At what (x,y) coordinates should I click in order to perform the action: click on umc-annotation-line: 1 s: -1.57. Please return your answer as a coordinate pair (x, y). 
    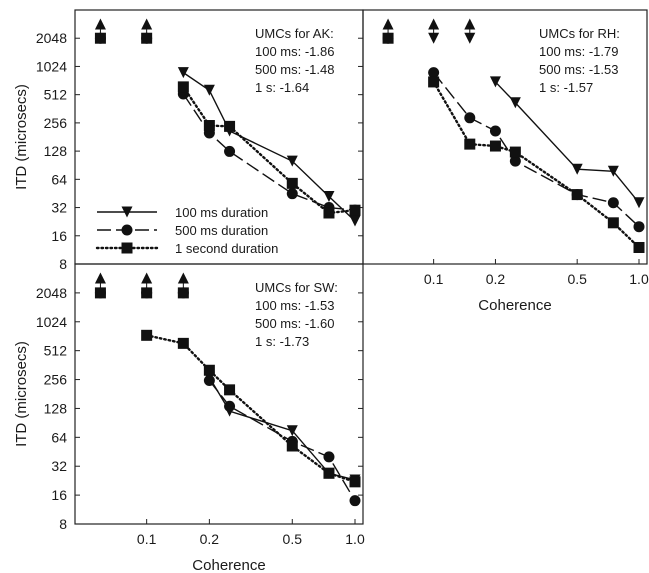
    Looking at the image, I should click on (566, 87).